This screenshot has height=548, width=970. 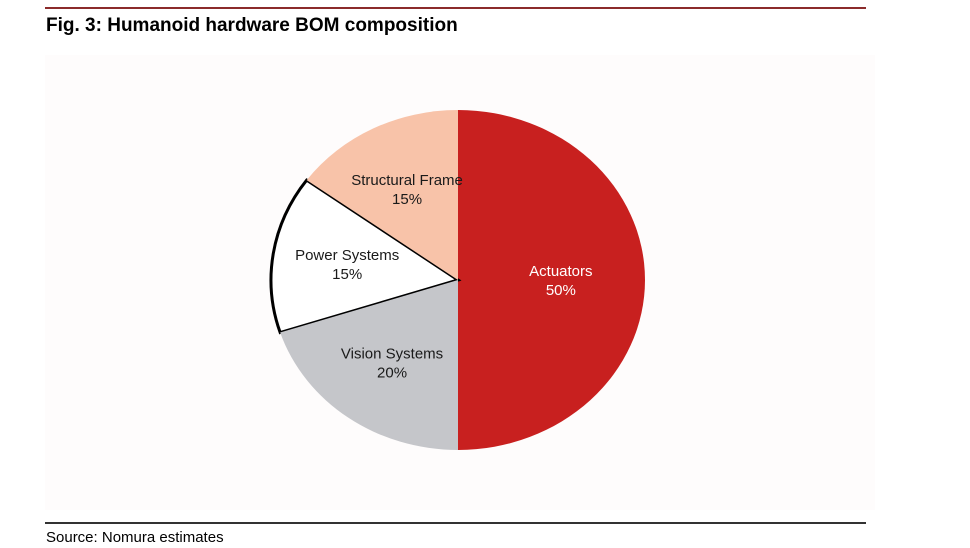 What do you see at coordinates (392, 373) in the screenshot?
I see `slice-value-vision-systems: 20%` at bounding box center [392, 373].